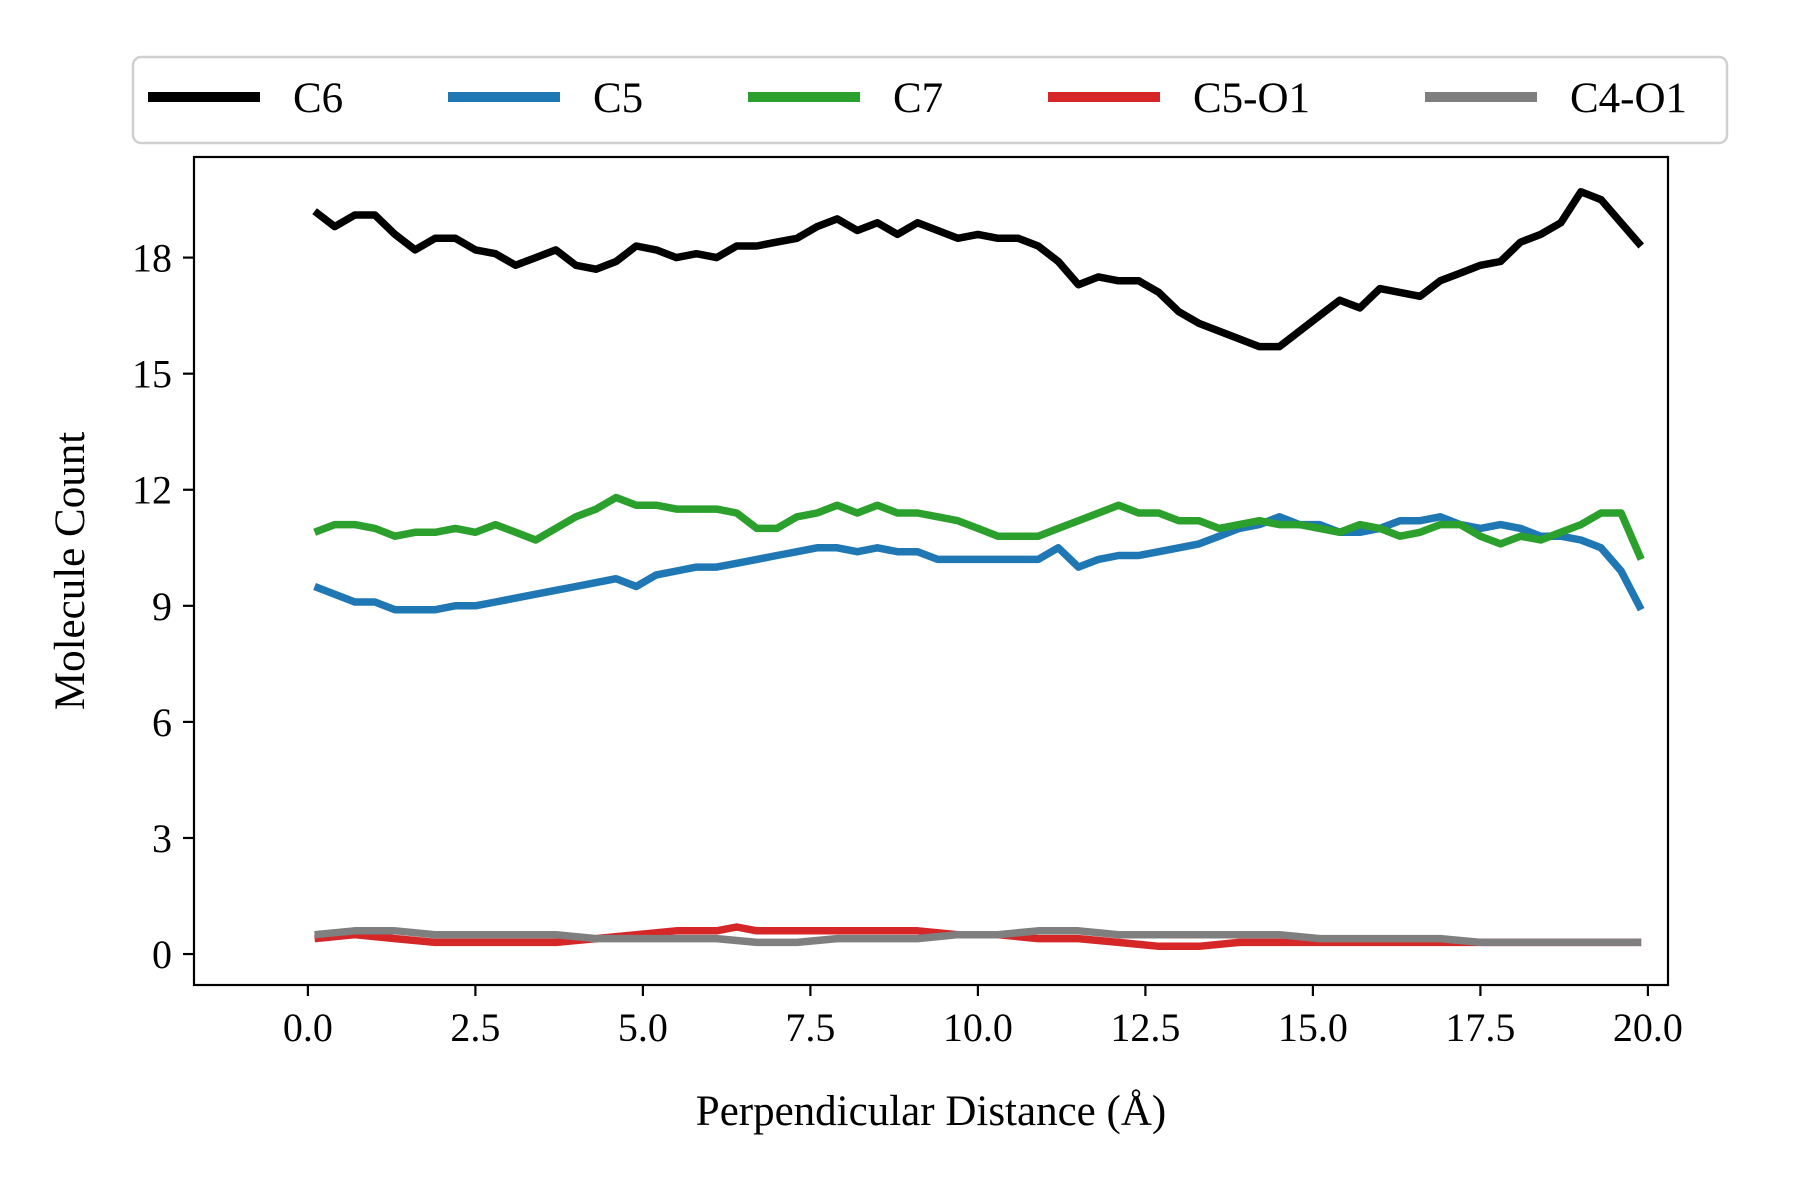  What do you see at coordinates (643, 1027) in the screenshot?
I see `x-tick-label: 5.0` at bounding box center [643, 1027].